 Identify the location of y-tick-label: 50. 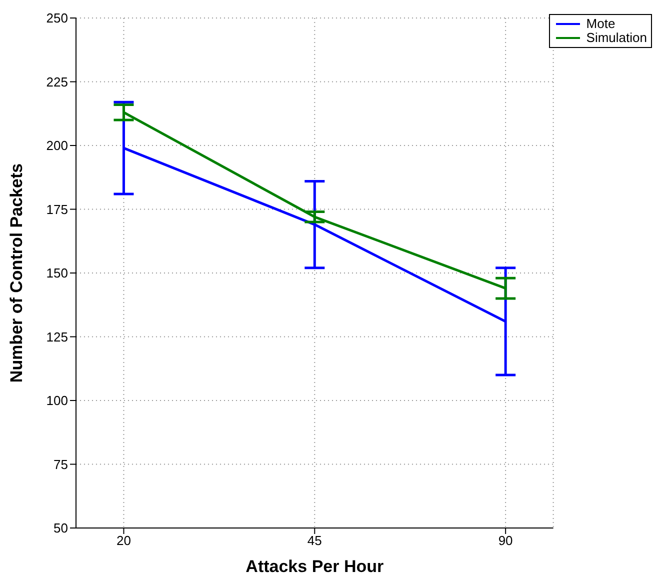
(61, 528).